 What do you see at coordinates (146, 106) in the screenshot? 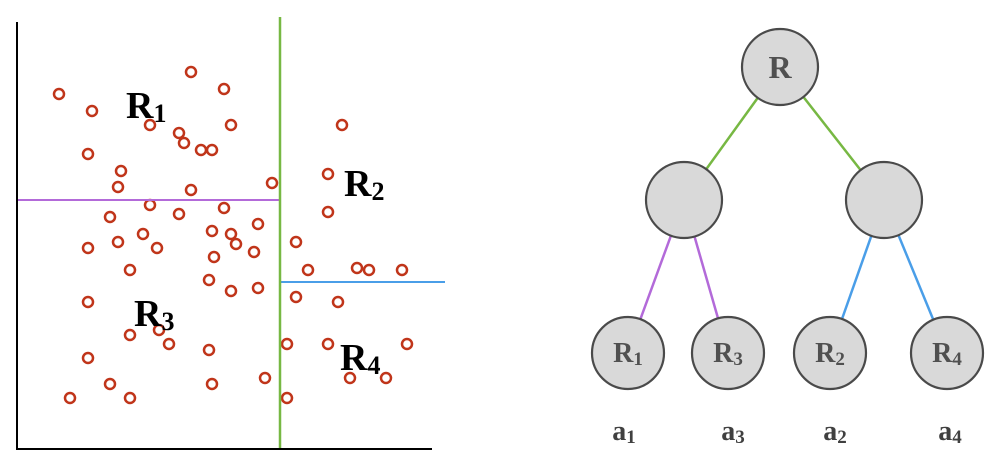
I see `region-label-r1: R1` at bounding box center [146, 106].